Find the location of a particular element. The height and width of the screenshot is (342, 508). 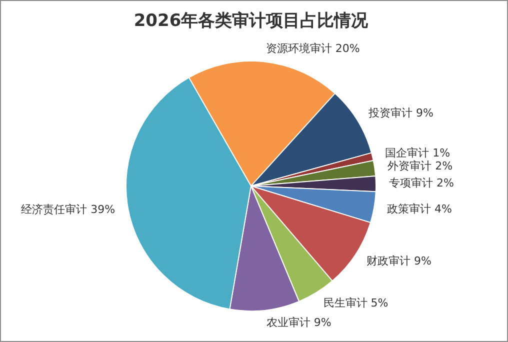

slice-label: 投资审计 9% is located at coordinates (401, 113).